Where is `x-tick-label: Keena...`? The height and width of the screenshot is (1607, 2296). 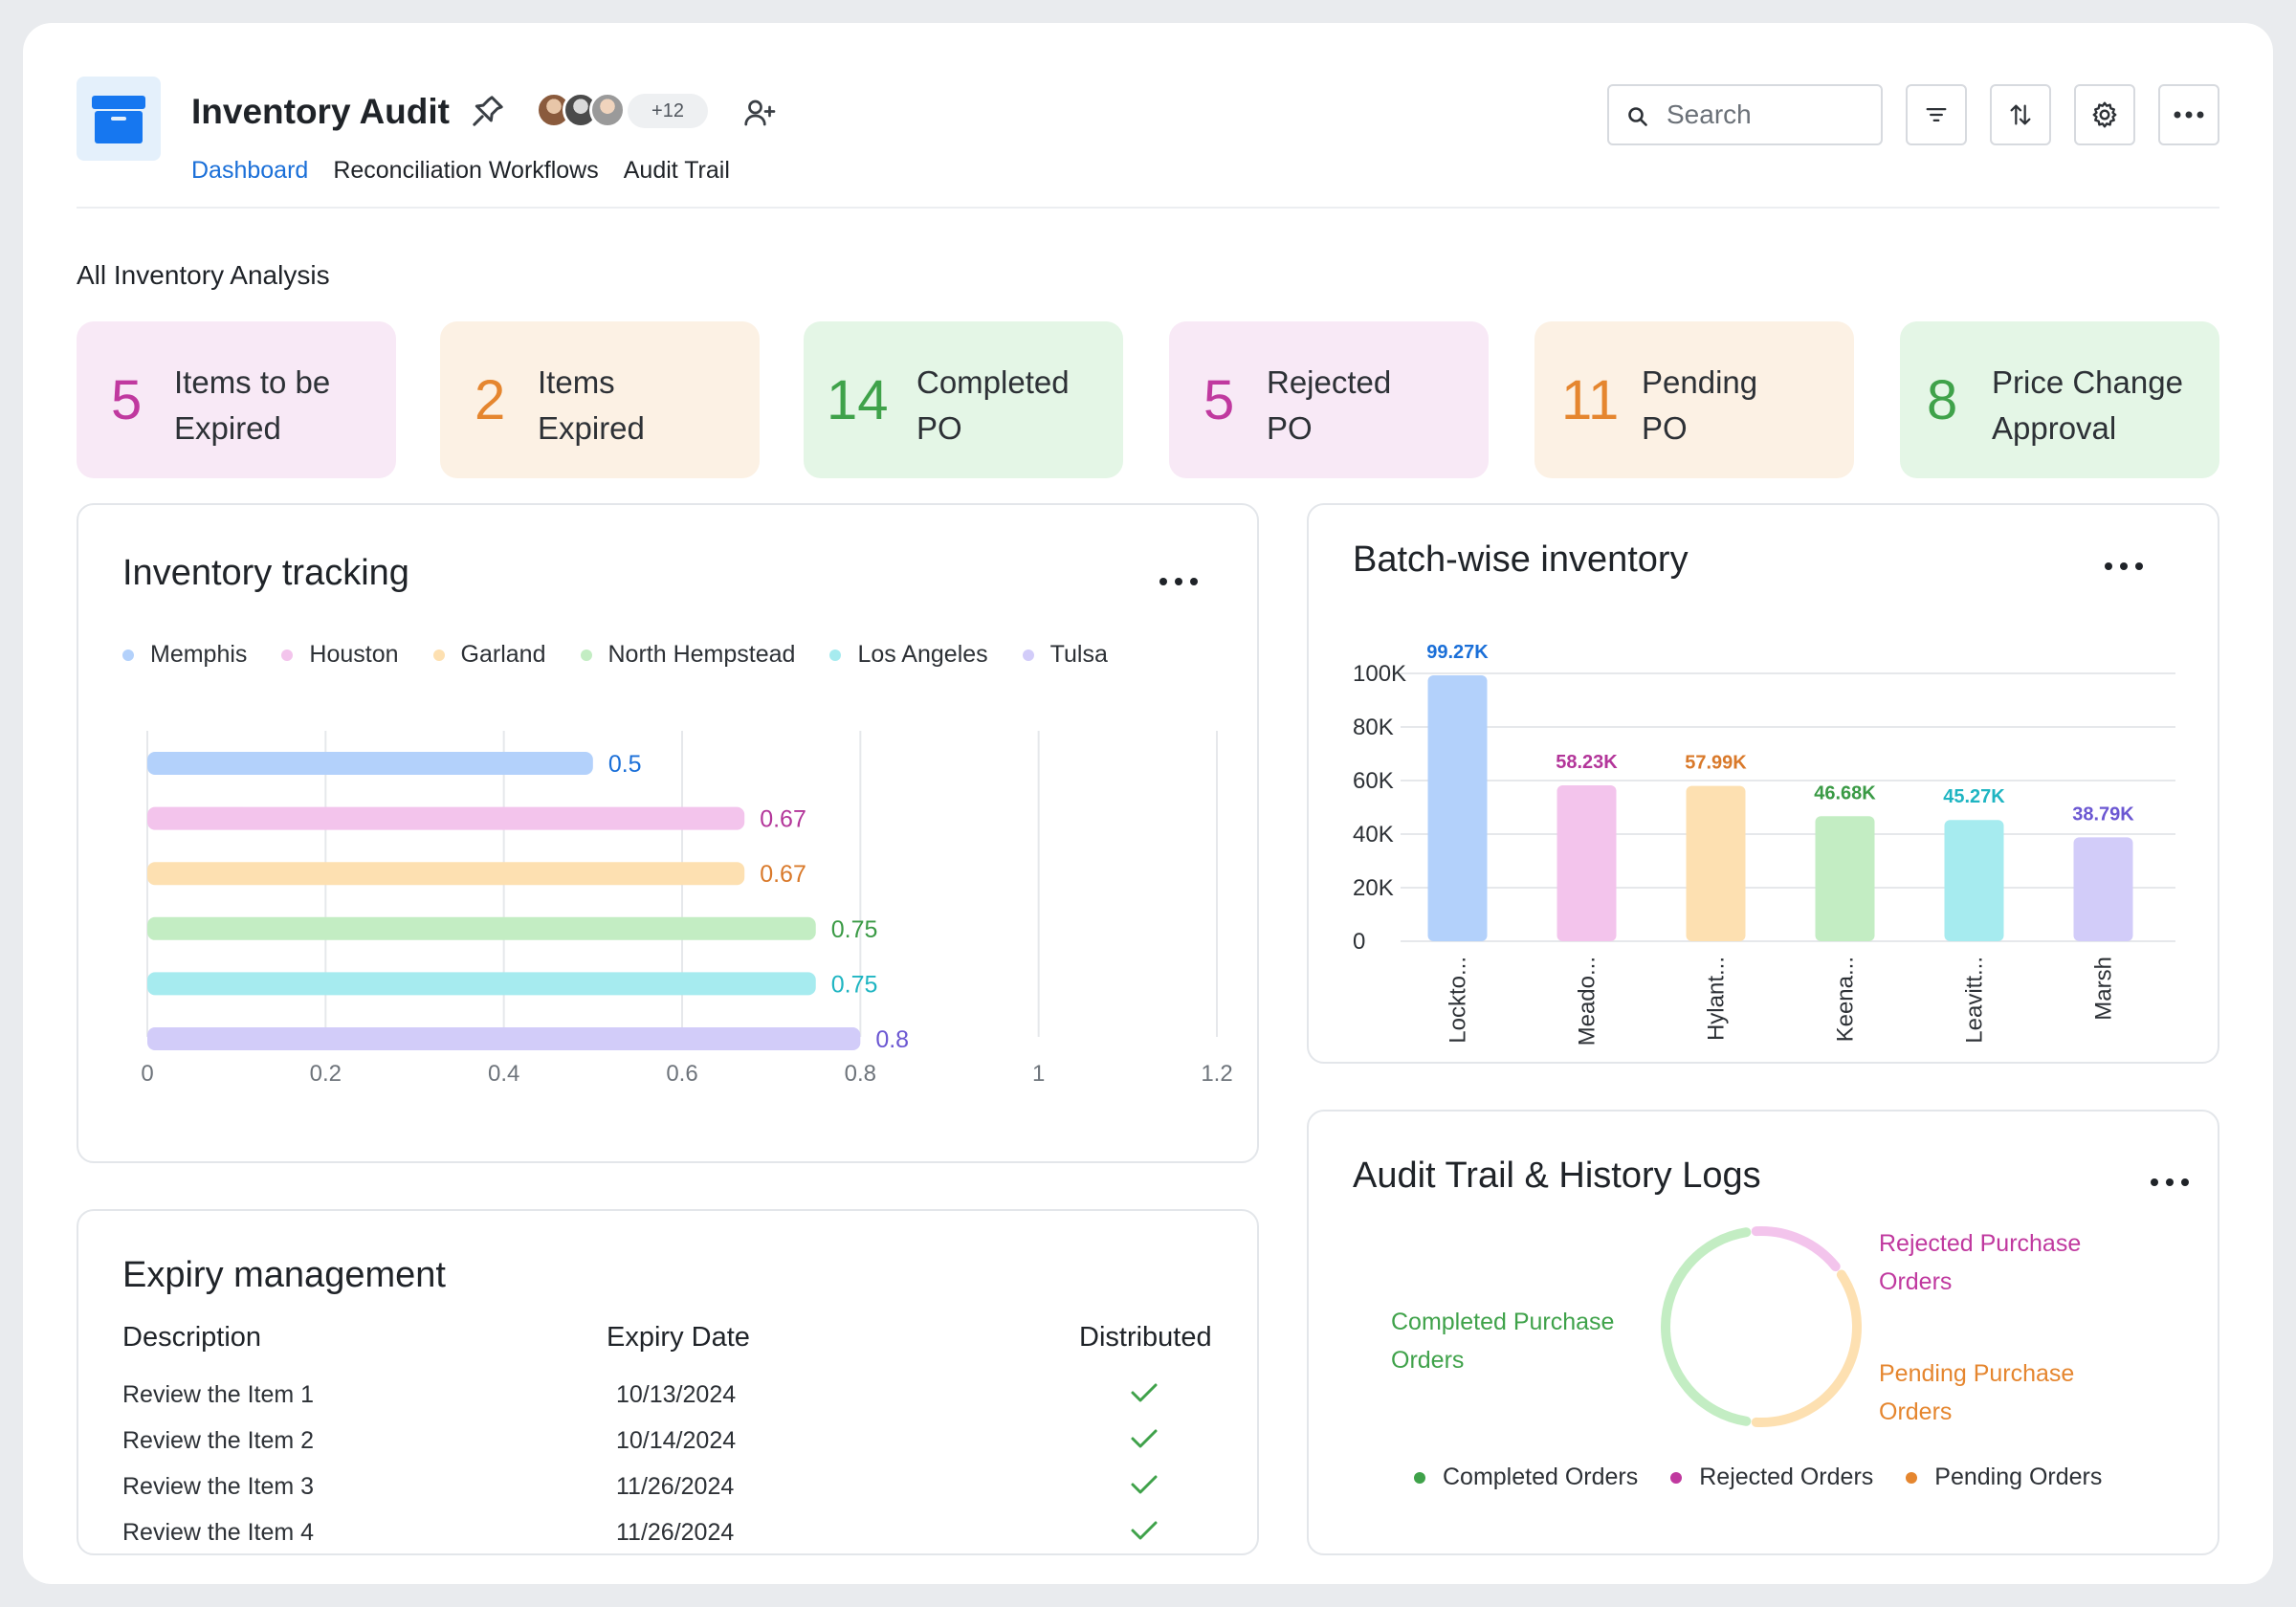
x-tick-label: Keena... is located at coordinates (1846, 999).